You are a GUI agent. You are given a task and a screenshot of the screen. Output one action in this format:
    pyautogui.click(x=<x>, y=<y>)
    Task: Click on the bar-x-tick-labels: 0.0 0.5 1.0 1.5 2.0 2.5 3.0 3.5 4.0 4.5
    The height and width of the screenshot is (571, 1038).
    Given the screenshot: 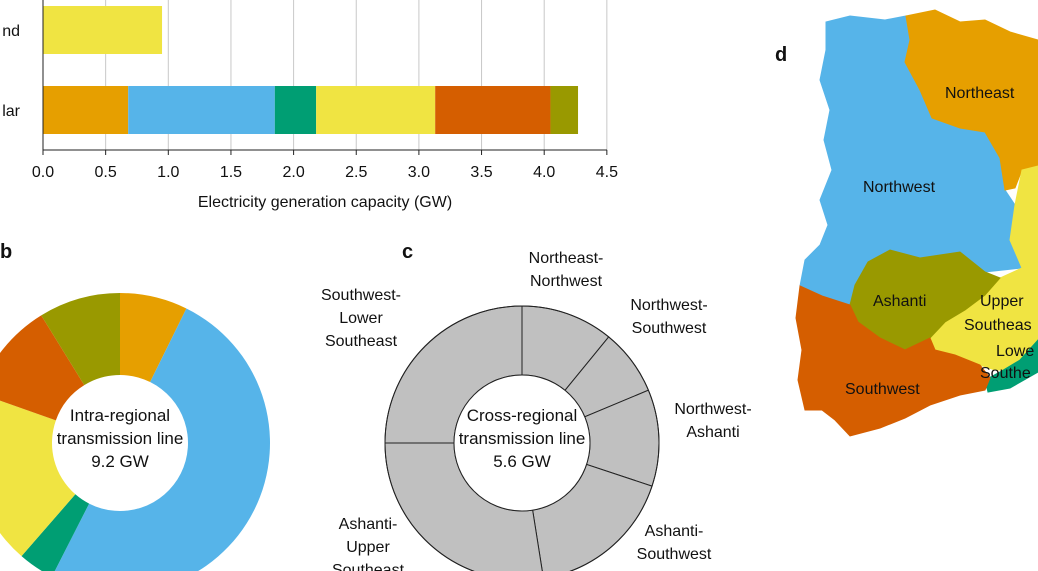 What is the action you would take?
    pyautogui.click(x=325, y=172)
    